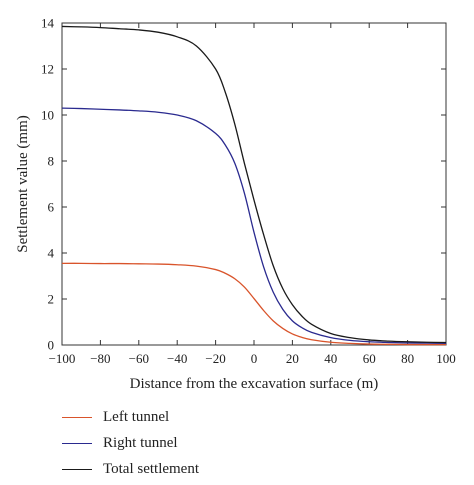 This screenshot has height=485, width=474. I want to click on legend-swatch-total-settlement, so click(77, 469).